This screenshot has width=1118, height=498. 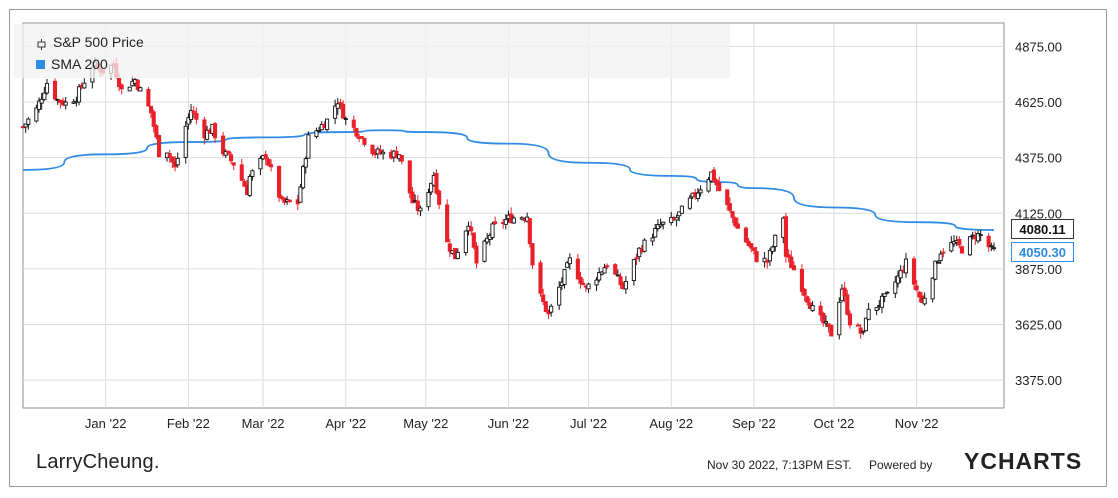 What do you see at coordinates (345, 423) in the screenshot?
I see `x-tick-label: Apr '22` at bounding box center [345, 423].